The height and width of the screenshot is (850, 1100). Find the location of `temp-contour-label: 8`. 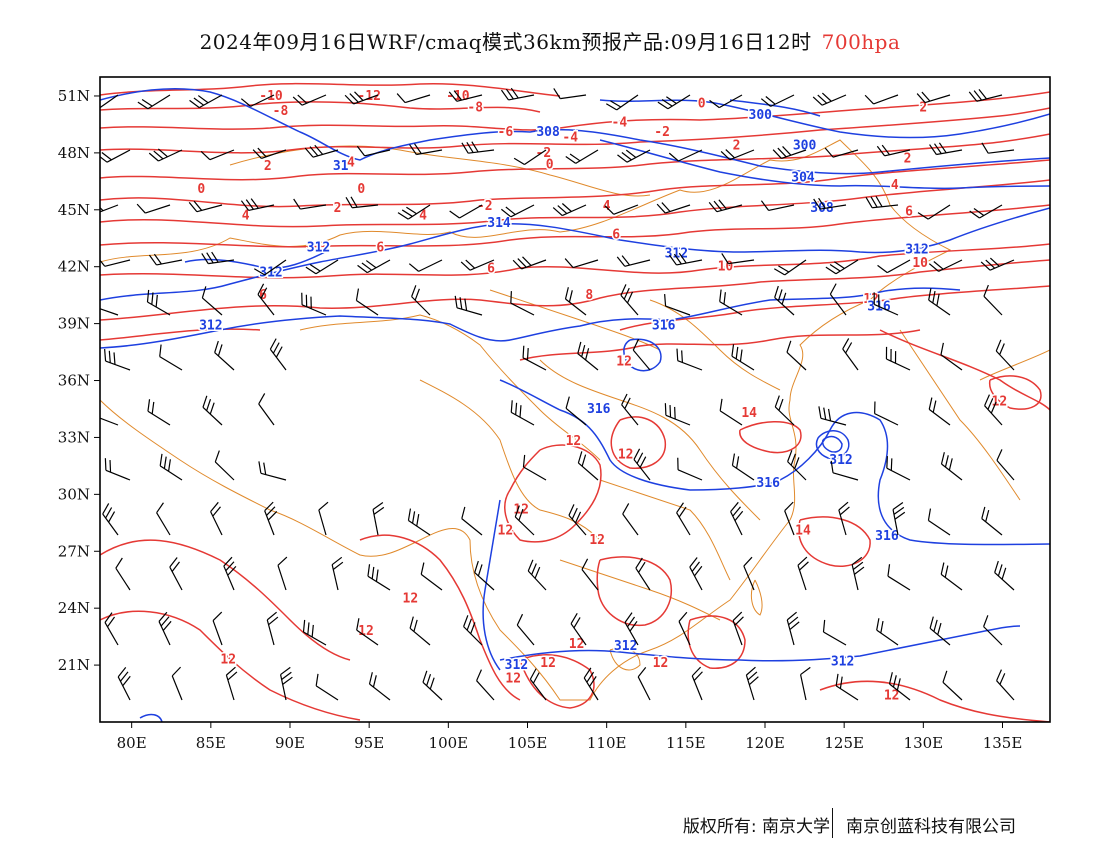

temp-contour-label: 8 is located at coordinates (589, 295).